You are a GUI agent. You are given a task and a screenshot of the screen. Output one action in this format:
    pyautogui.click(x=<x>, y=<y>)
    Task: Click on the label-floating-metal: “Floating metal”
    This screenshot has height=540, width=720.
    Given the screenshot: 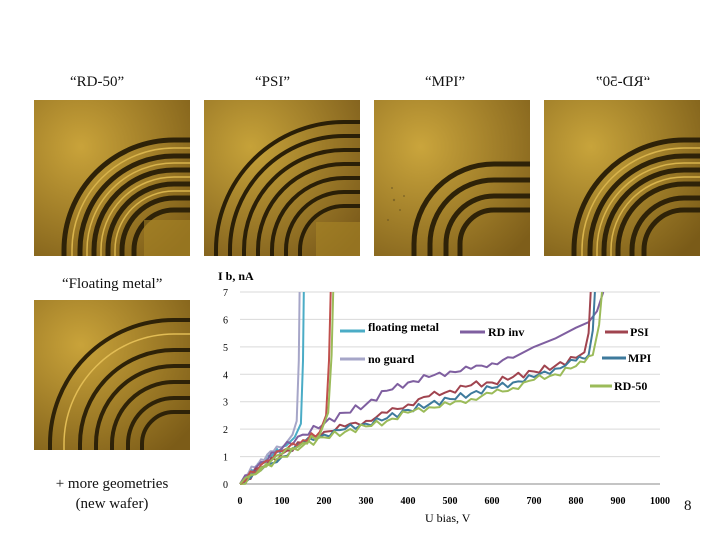 What is the action you would take?
    pyautogui.click(x=112, y=284)
    